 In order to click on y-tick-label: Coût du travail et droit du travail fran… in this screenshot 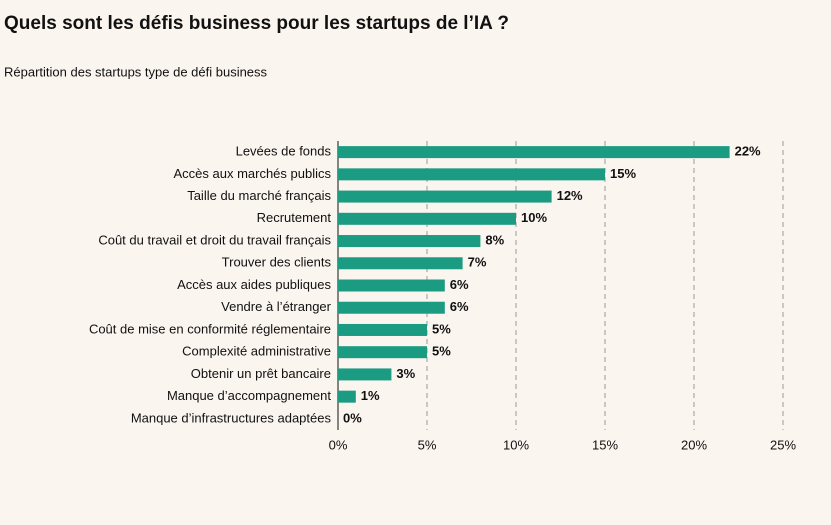, I will do `click(214, 239)`.